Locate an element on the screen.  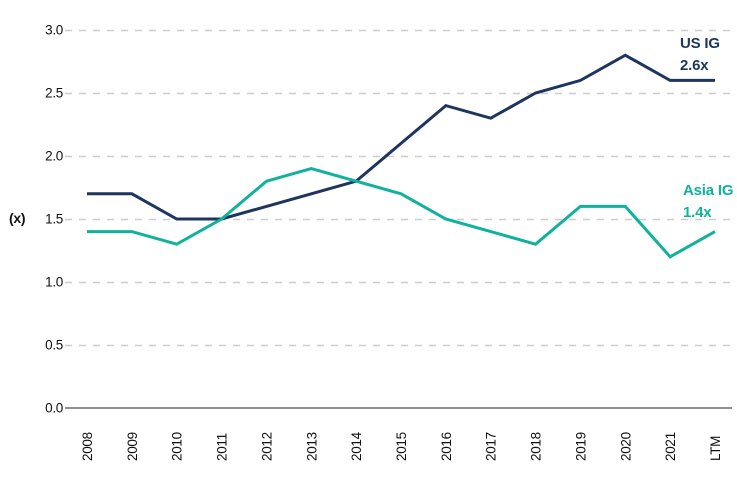
x-tick-label: 2020 is located at coordinates (625, 446).